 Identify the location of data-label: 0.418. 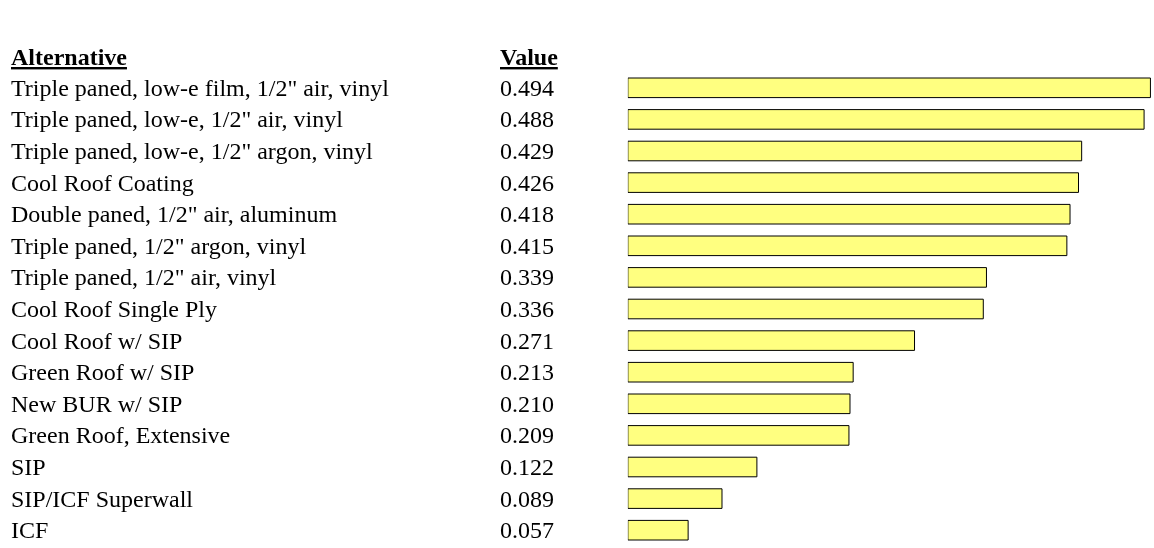
(527, 214).